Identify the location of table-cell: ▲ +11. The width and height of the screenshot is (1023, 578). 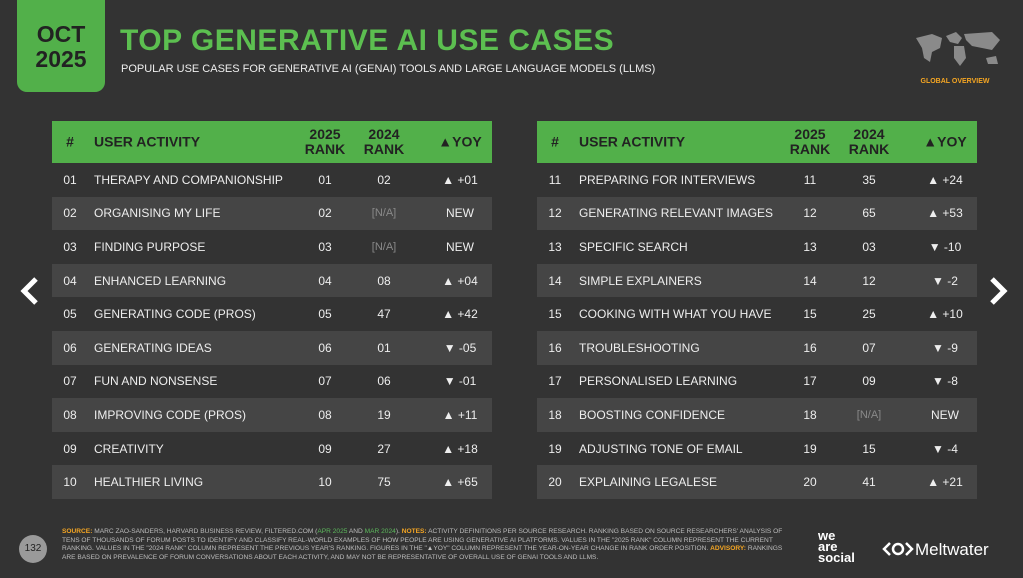
(460, 414).